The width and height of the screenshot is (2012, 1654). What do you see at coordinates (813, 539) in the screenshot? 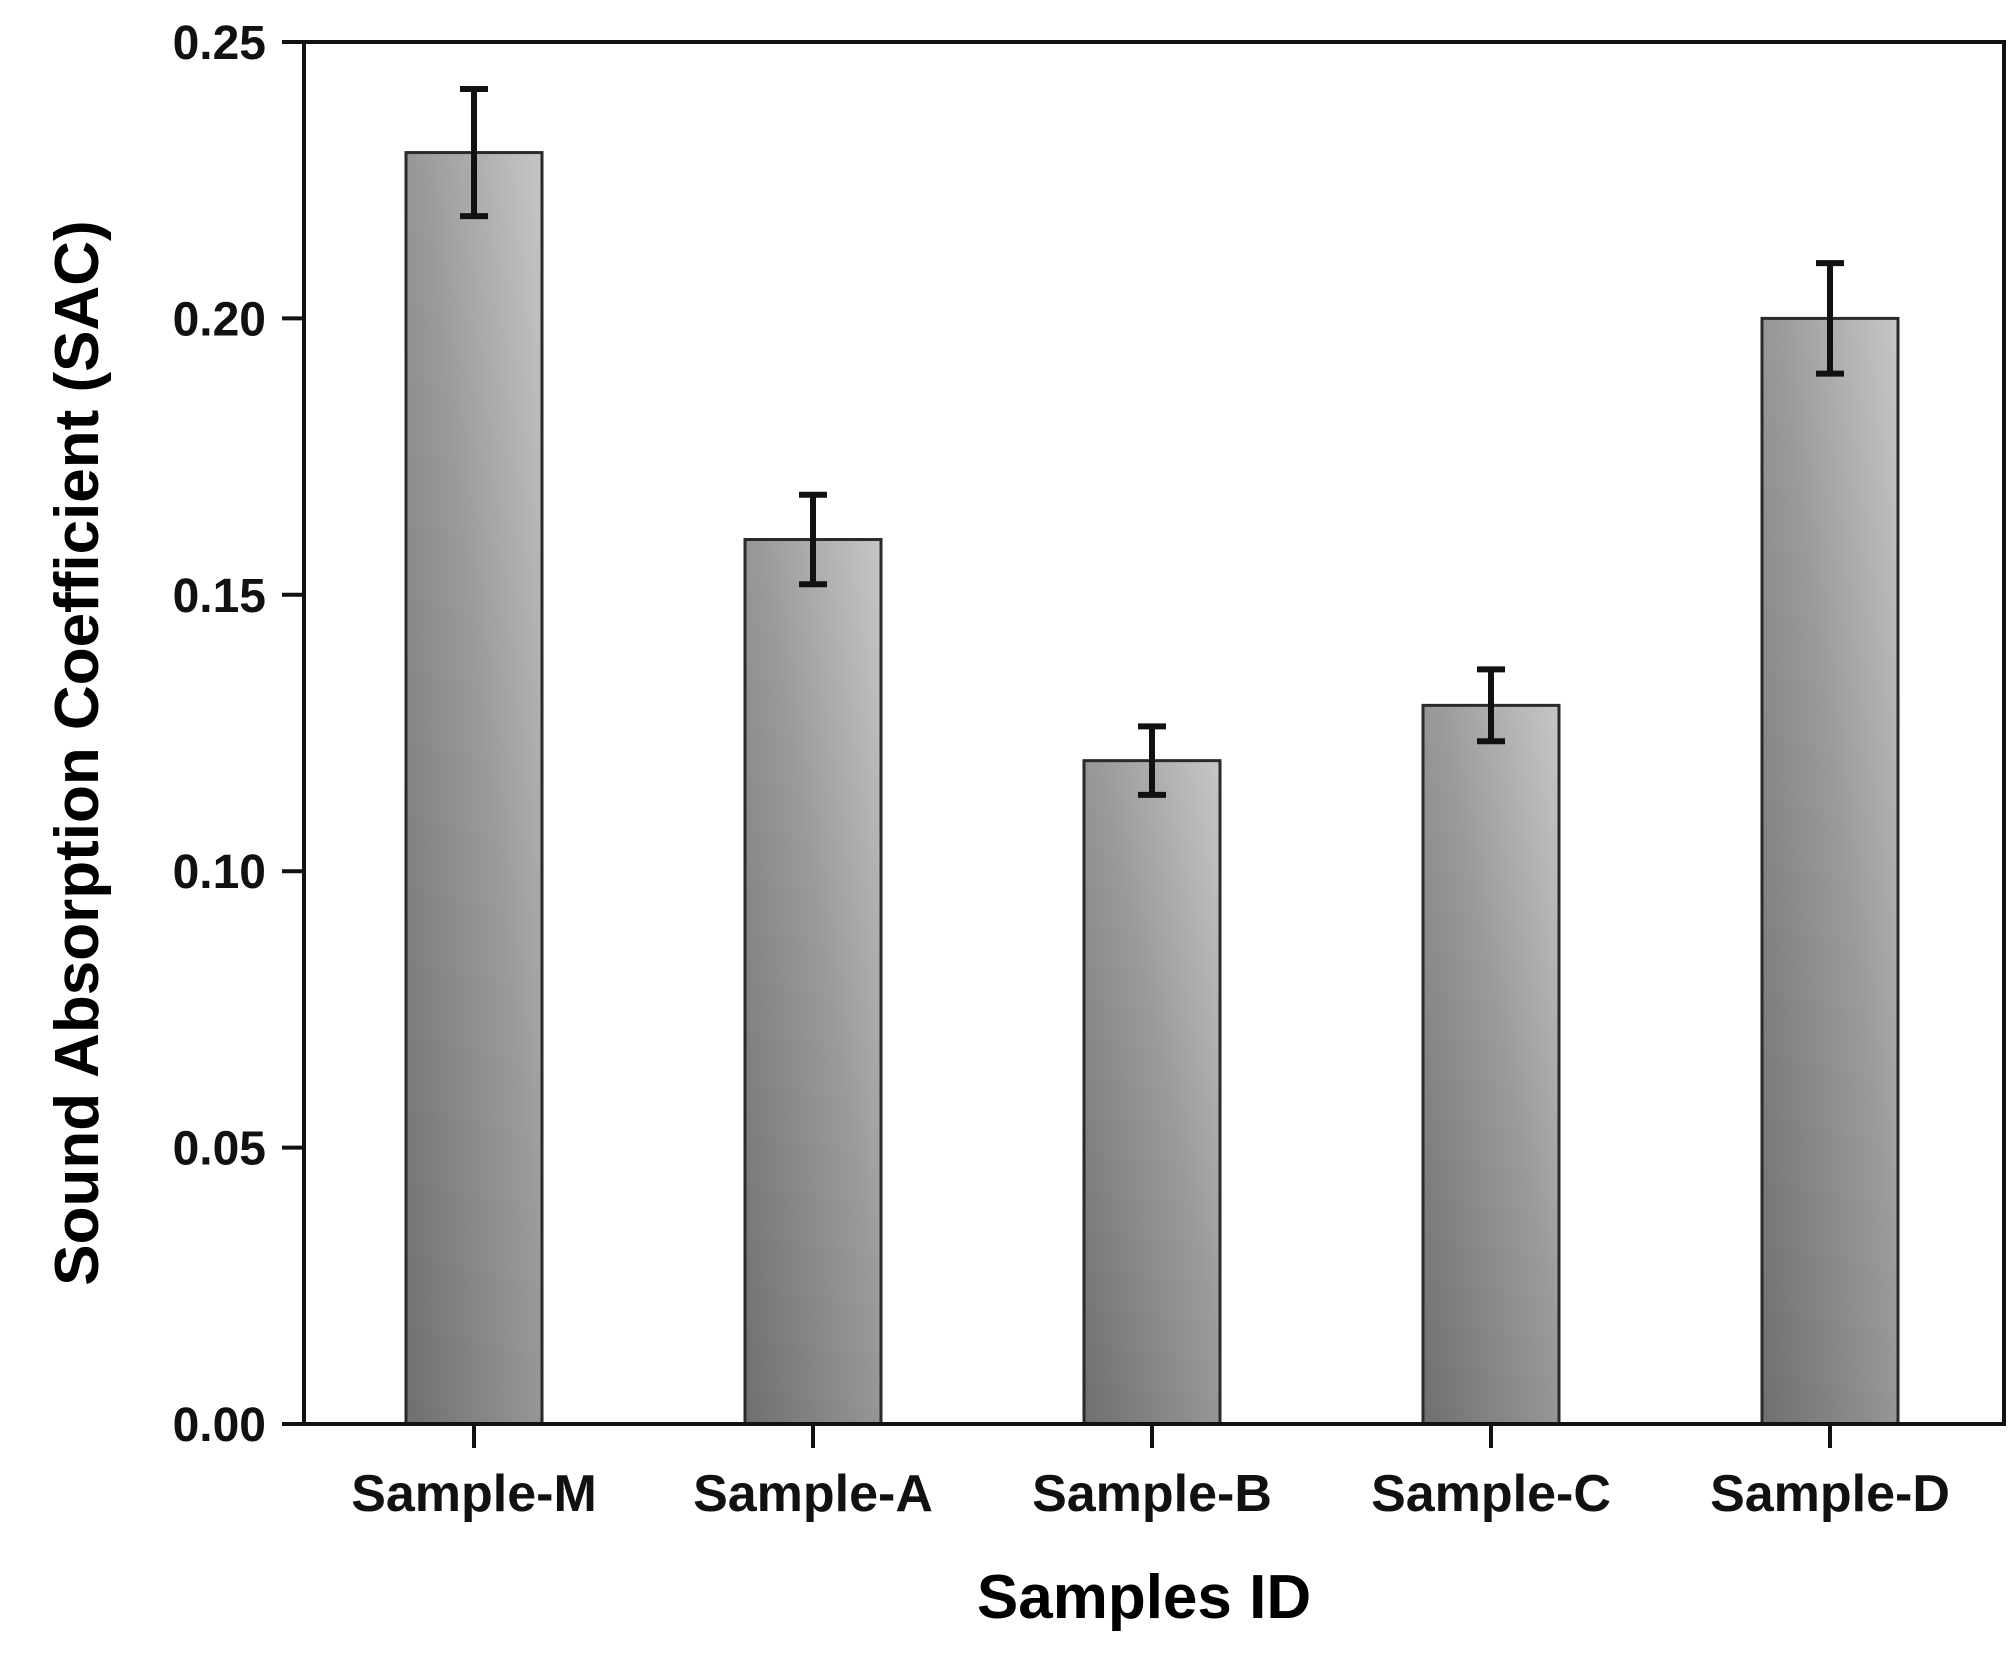
I see `error-bar-sample-a` at bounding box center [813, 539].